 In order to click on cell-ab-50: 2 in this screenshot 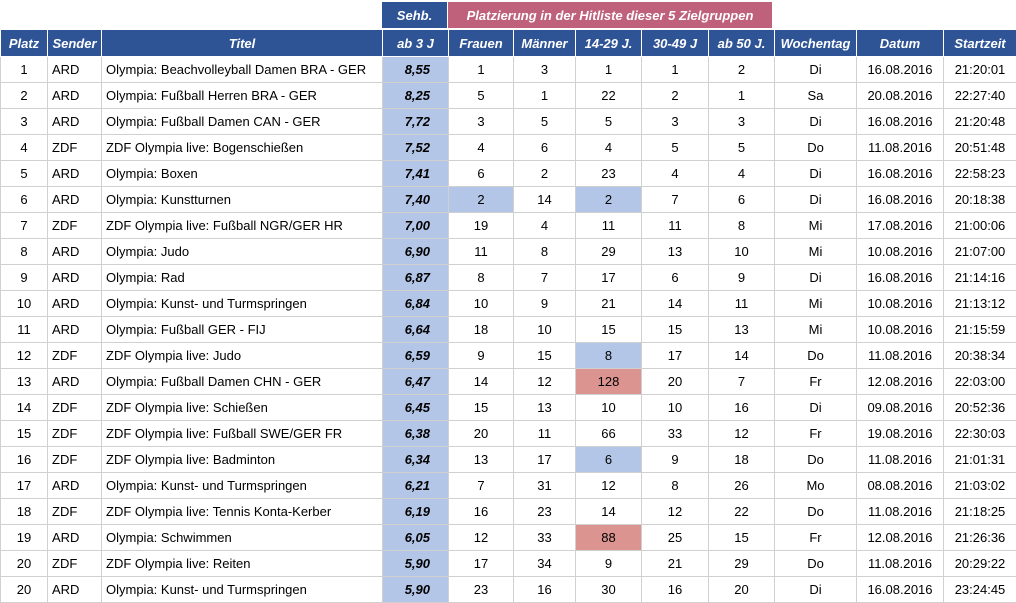, I will do `click(742, 70)`.